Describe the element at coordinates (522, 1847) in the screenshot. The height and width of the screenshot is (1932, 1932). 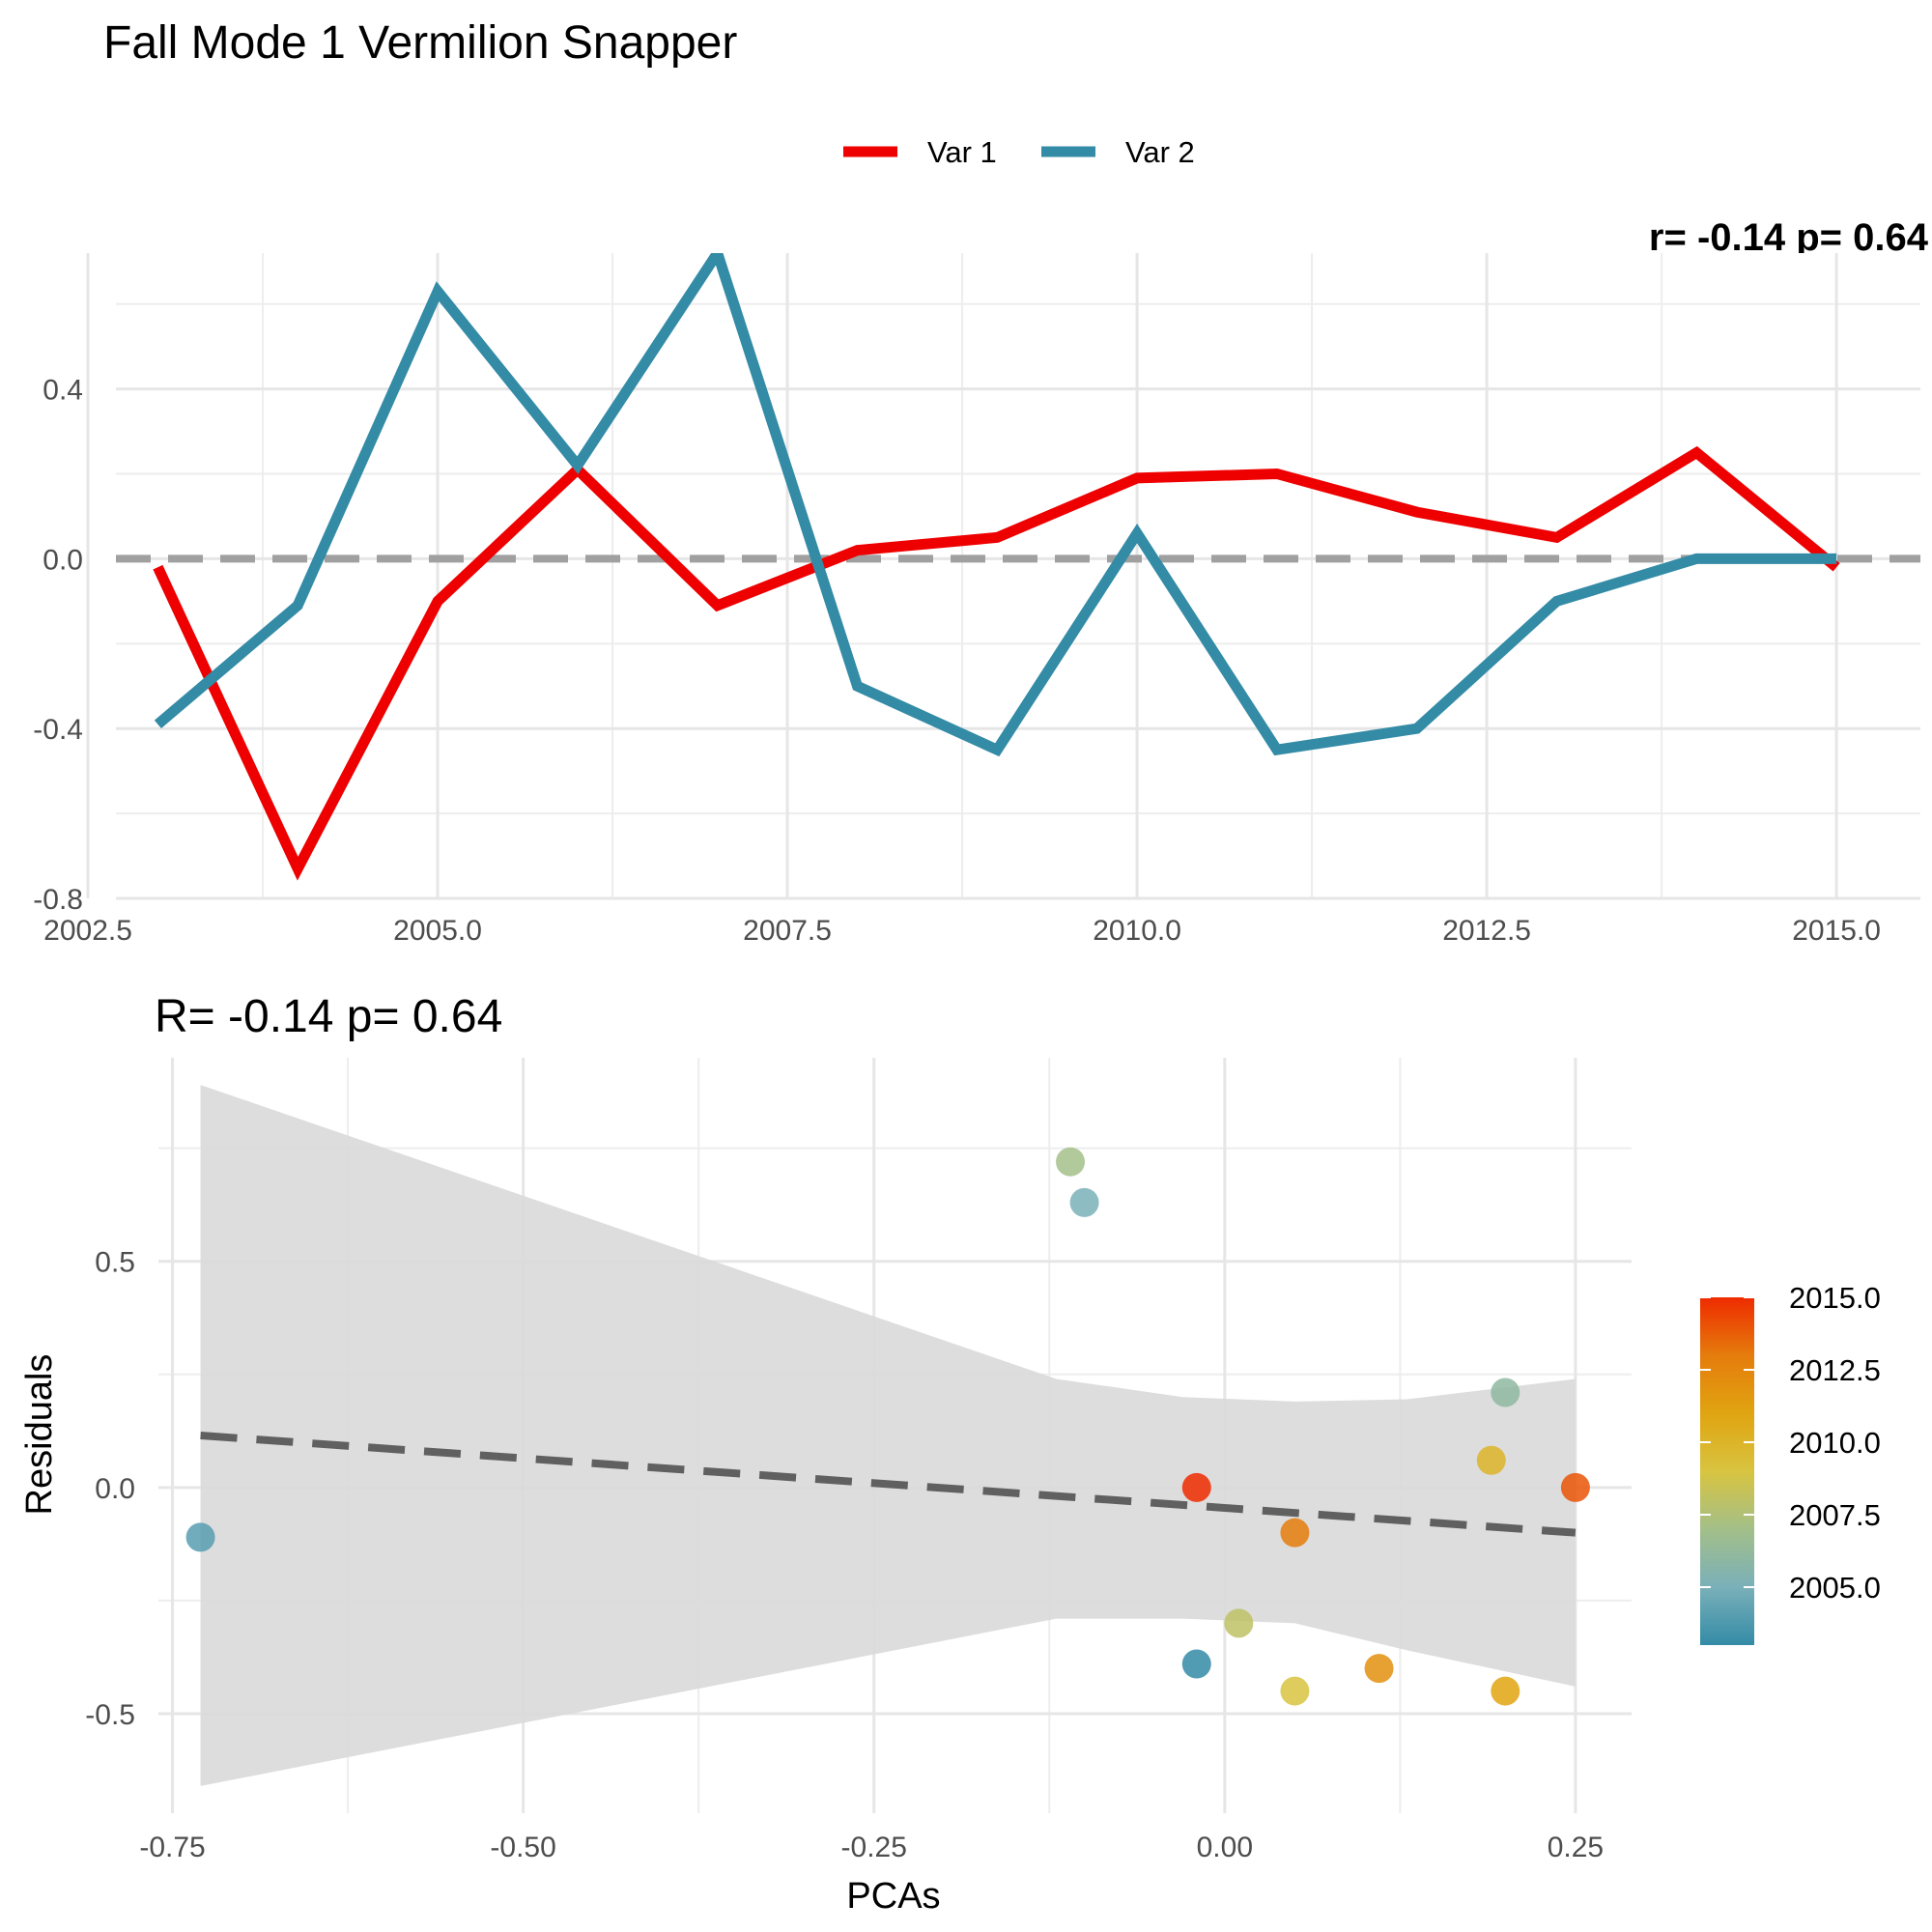
I see `x-tick-label: -0.50` at that location.